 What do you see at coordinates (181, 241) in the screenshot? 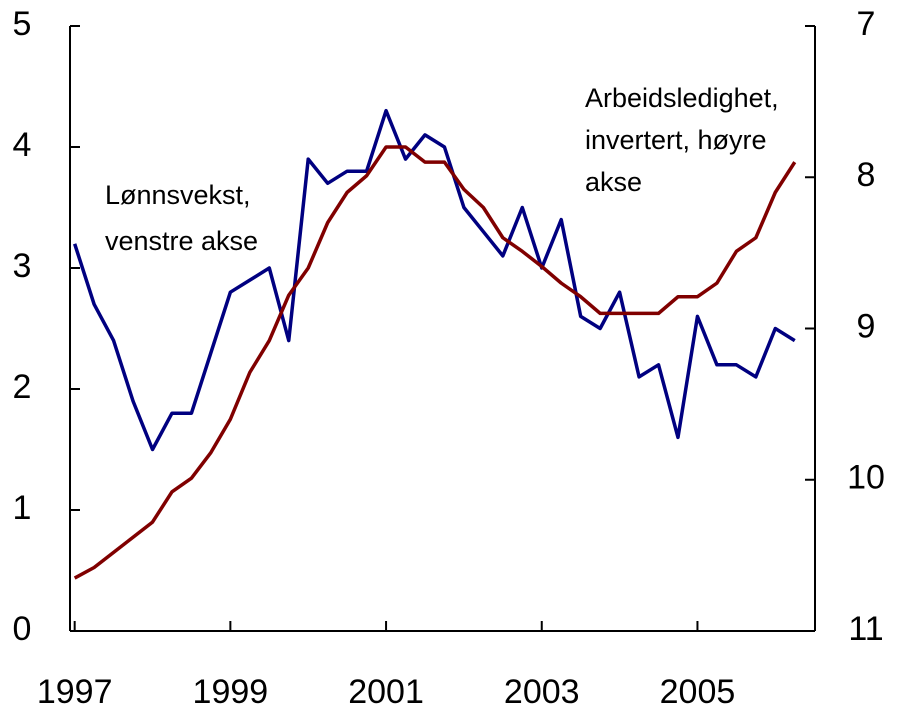
I see `annotation: venstre akse` at bounding box center [181, 241].